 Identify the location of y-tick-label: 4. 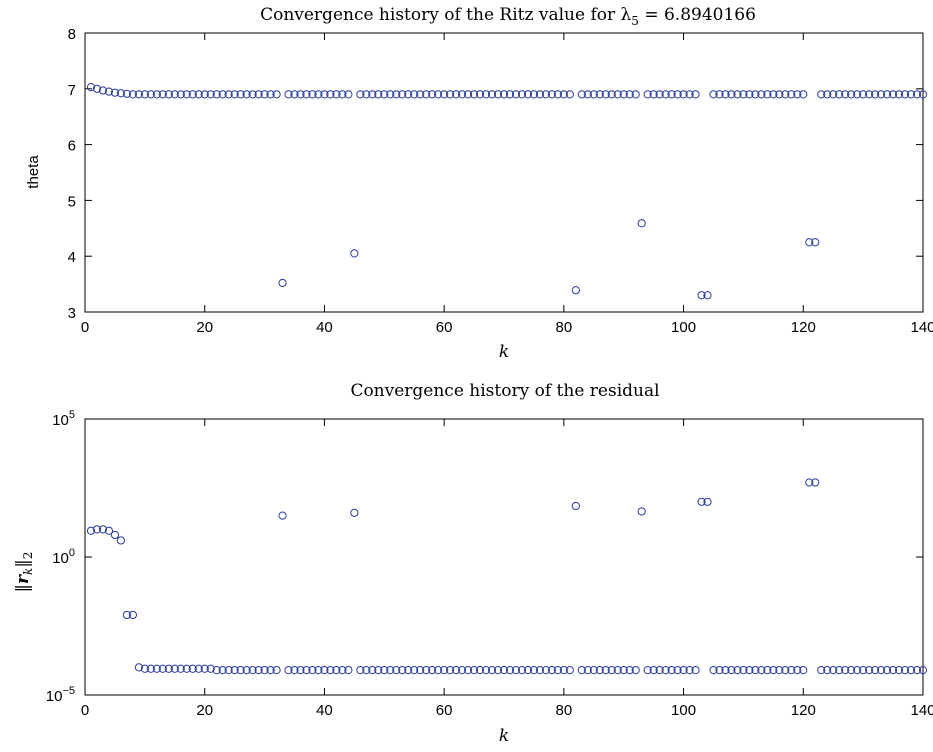
(72, 257).